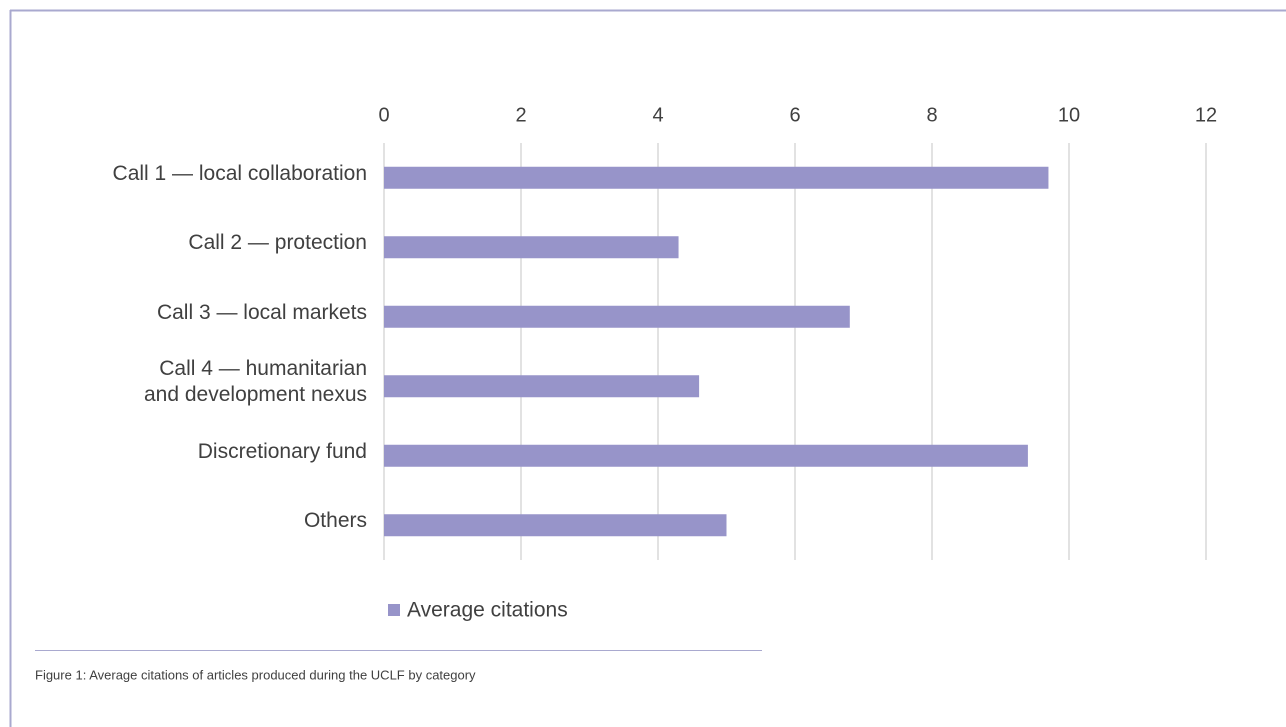 The image size is (1286, 727). I want to click on category-label: Call 2 — protection, so click(277, 243).